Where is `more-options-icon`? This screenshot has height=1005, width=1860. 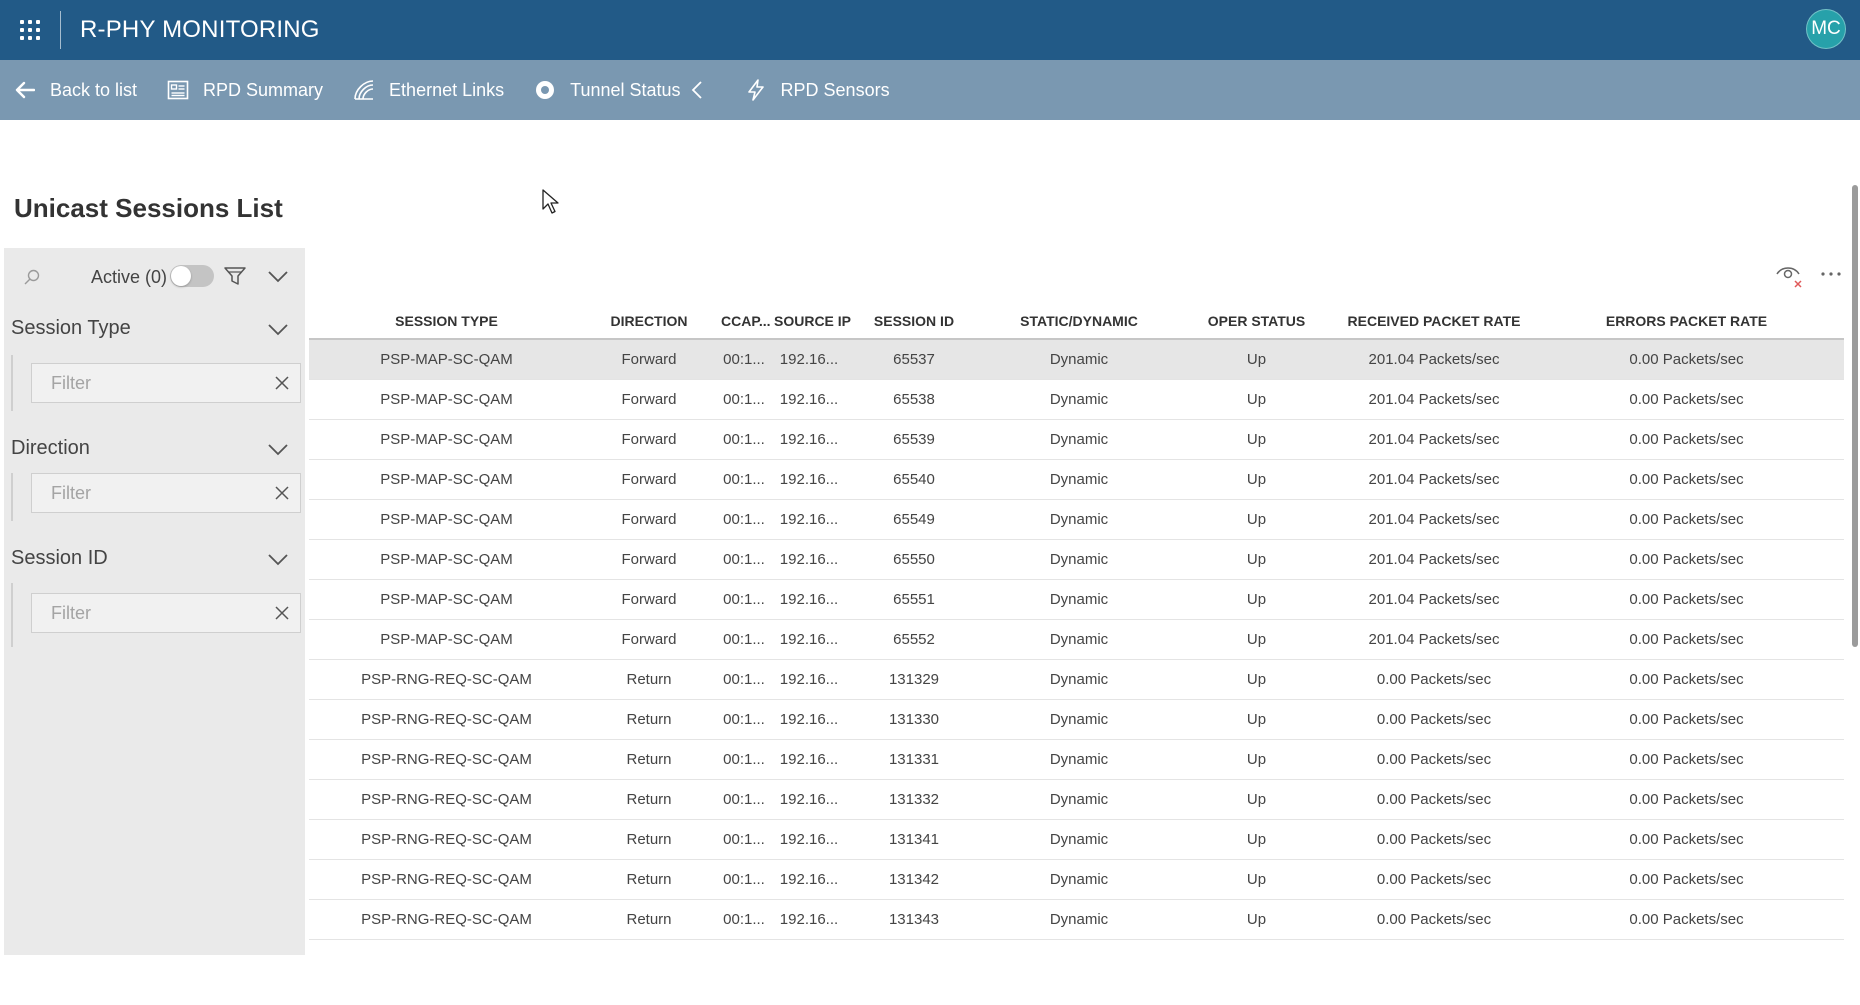 more-options-icon is located at coordinates (1831, 274).